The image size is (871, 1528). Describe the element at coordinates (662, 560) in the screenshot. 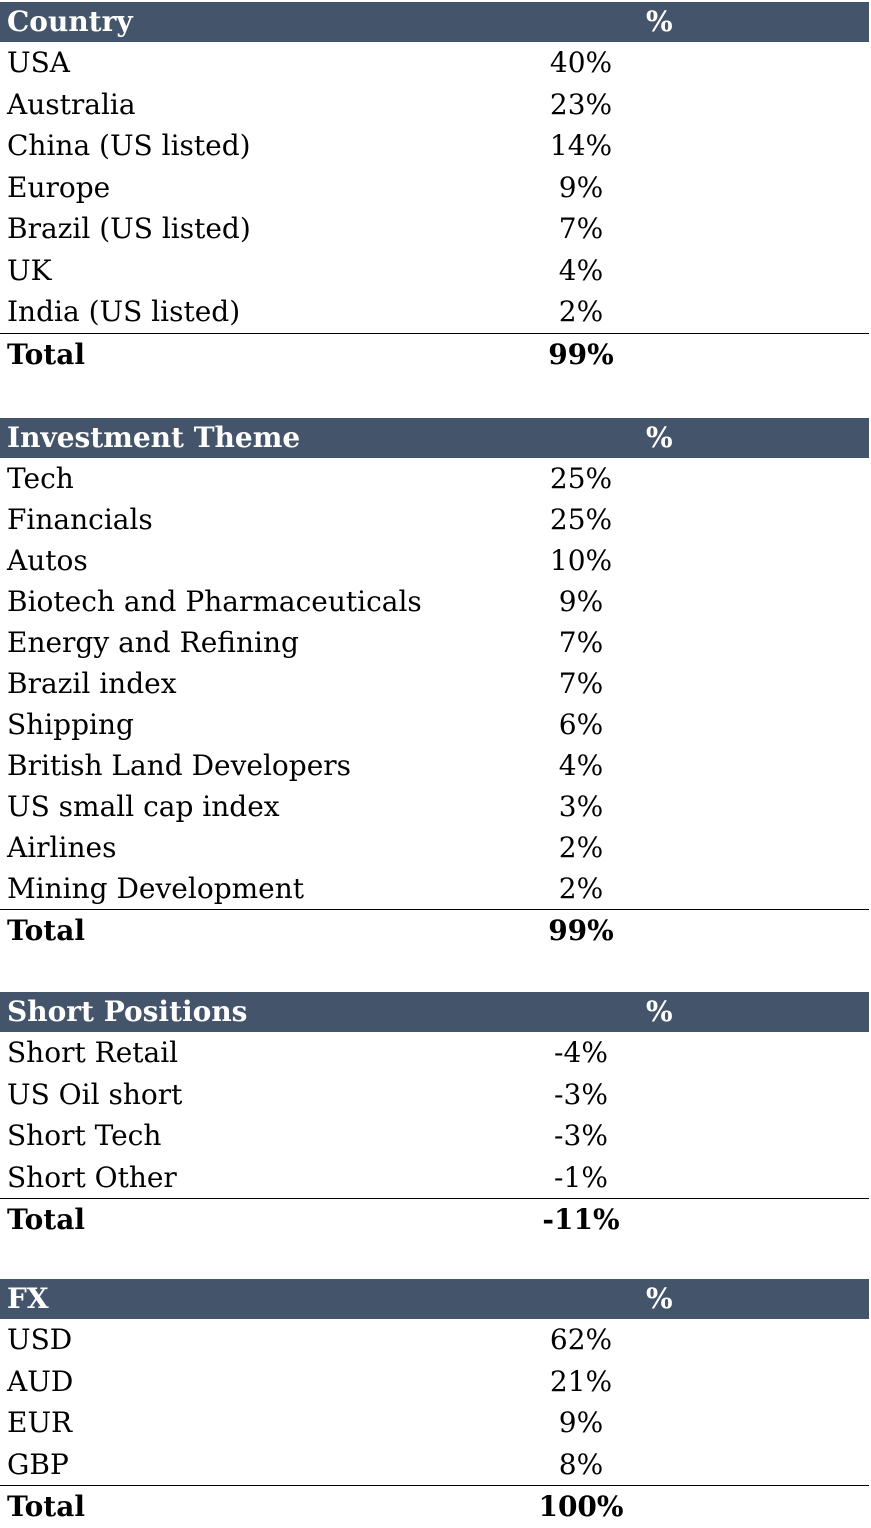

I see `row-value: 10%` at that location.